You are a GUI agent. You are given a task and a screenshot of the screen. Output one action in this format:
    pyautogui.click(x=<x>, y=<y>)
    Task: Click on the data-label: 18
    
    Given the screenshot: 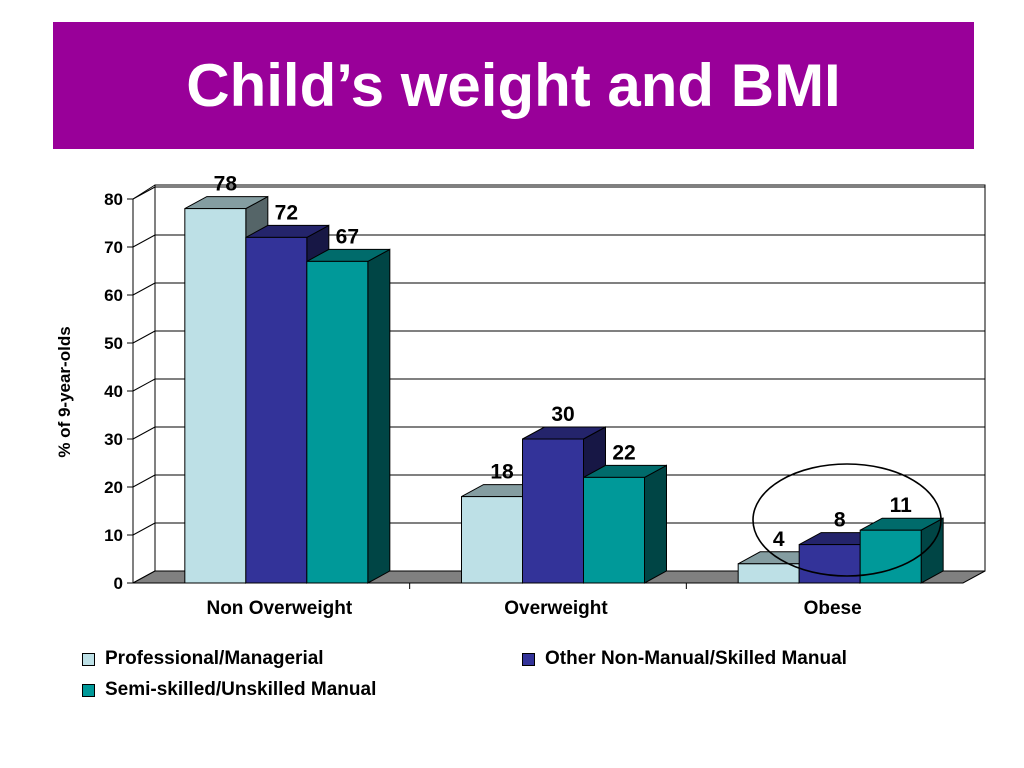 What is the action you would take?
    pyautogui.click(x=502, y=472)
    